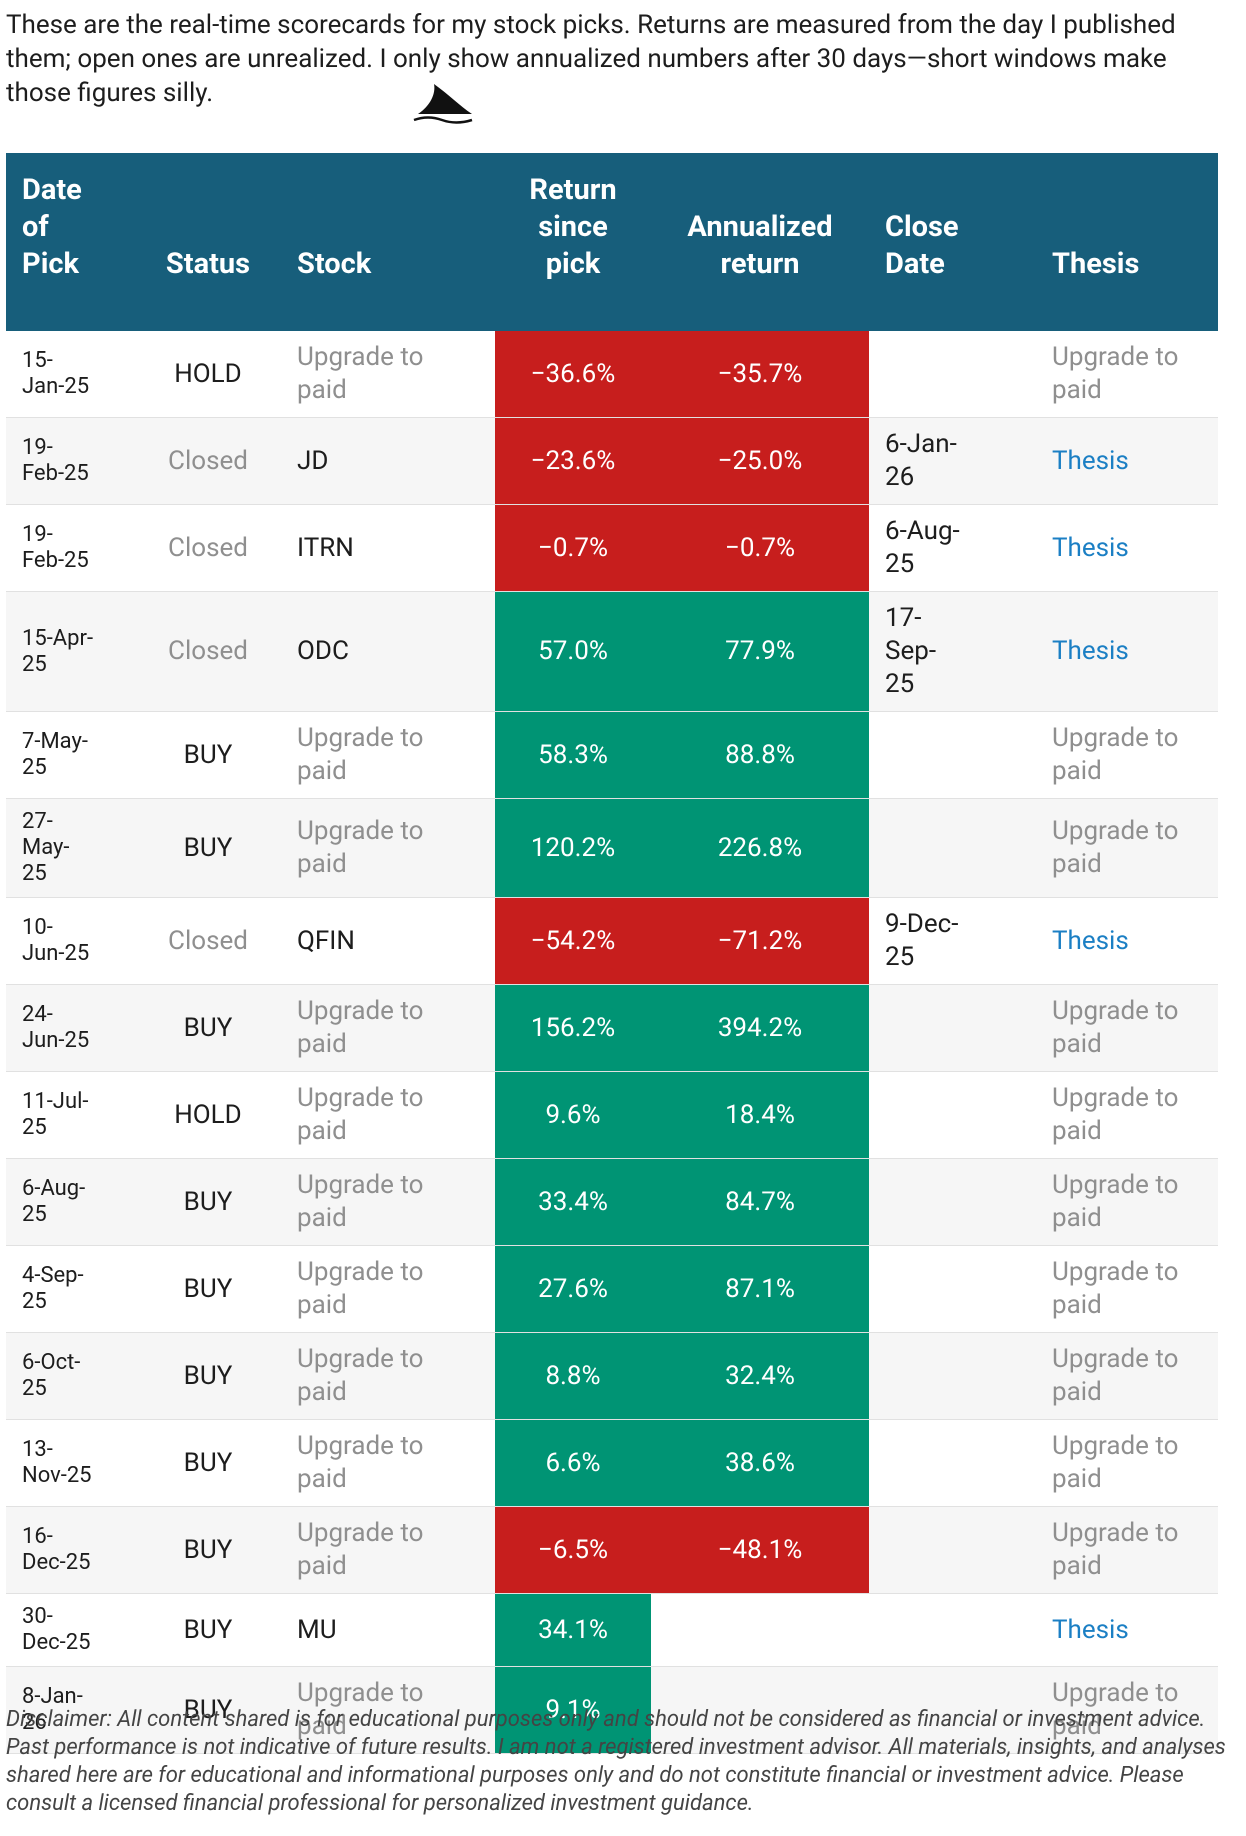 This screenshot has width=1246, height=1836. What do you see at coordinates (573, 547) in the screenshot?
I see `return-text: −0.7%` at bounding box center [573, 547].